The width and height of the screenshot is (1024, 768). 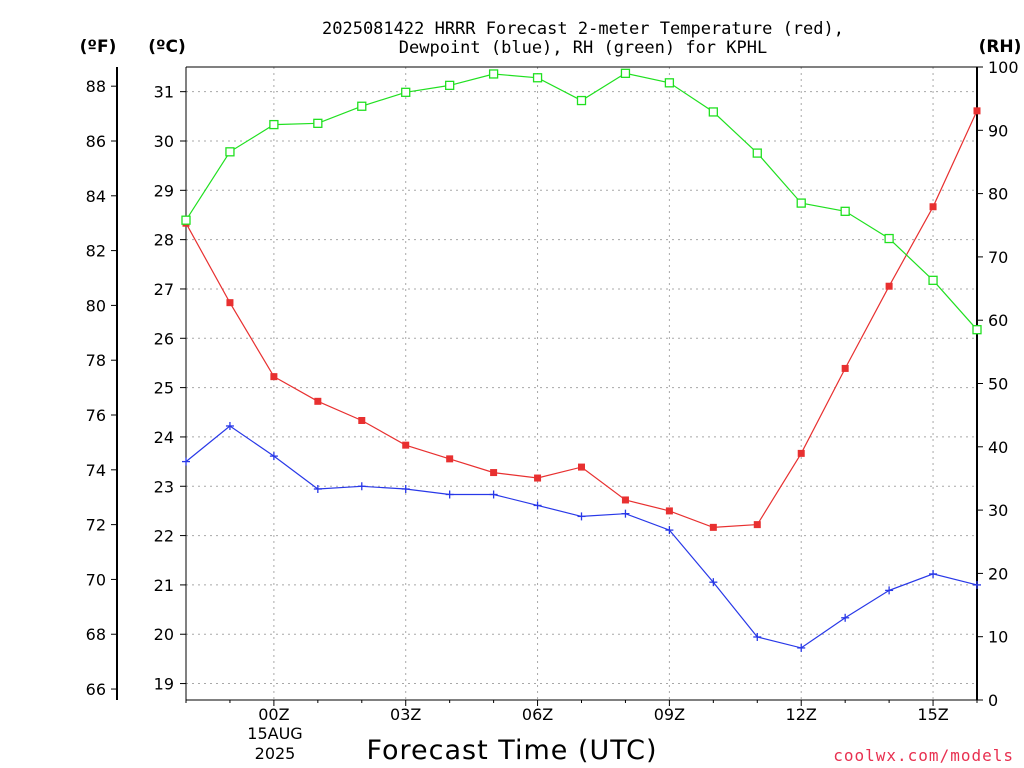 What do you see at coordinates (1000, 47) in the screenshot?
I see `right-axis-rh-label: (RH)` at bounding box center [1000, 47].